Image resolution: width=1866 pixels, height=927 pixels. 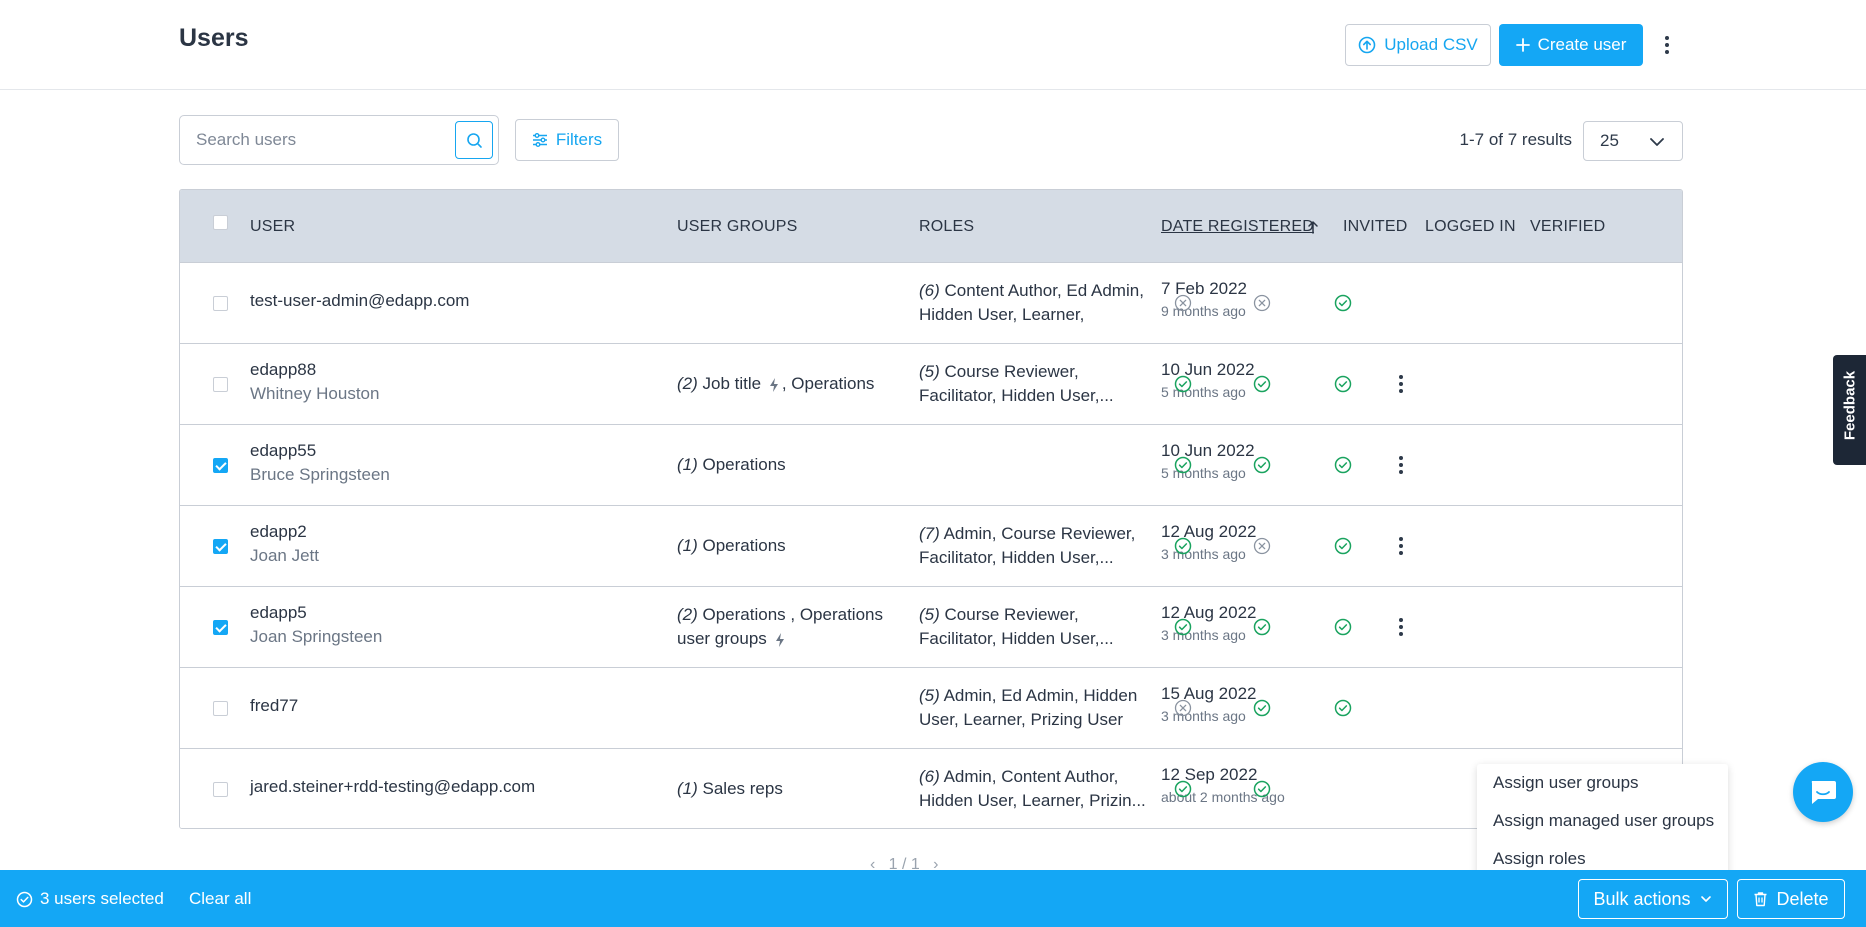 What do you see at coordinates (1237, 226) in the screenshot?
I see `column-date-registered: DATE REGISTERED` at bounding box center [1237, 226].